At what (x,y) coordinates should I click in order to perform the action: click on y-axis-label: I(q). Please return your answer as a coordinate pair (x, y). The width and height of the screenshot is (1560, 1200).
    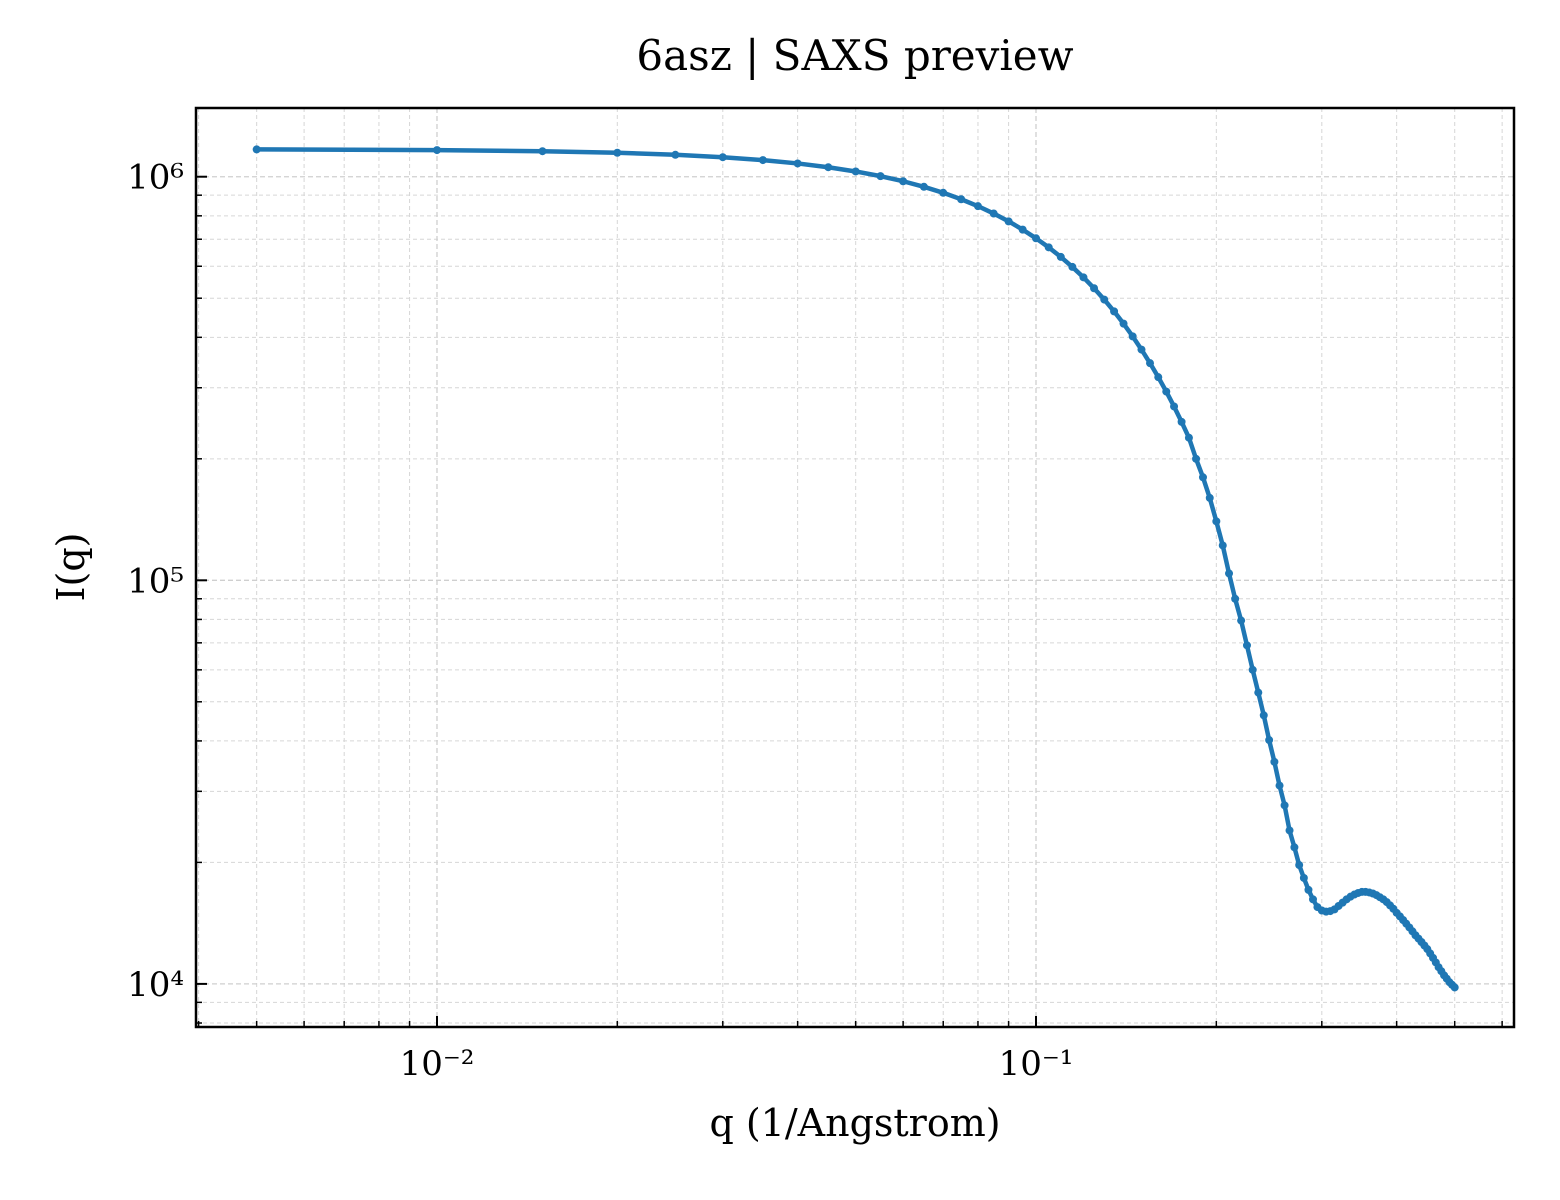
    Looking at the image, I should click on (71, 567).